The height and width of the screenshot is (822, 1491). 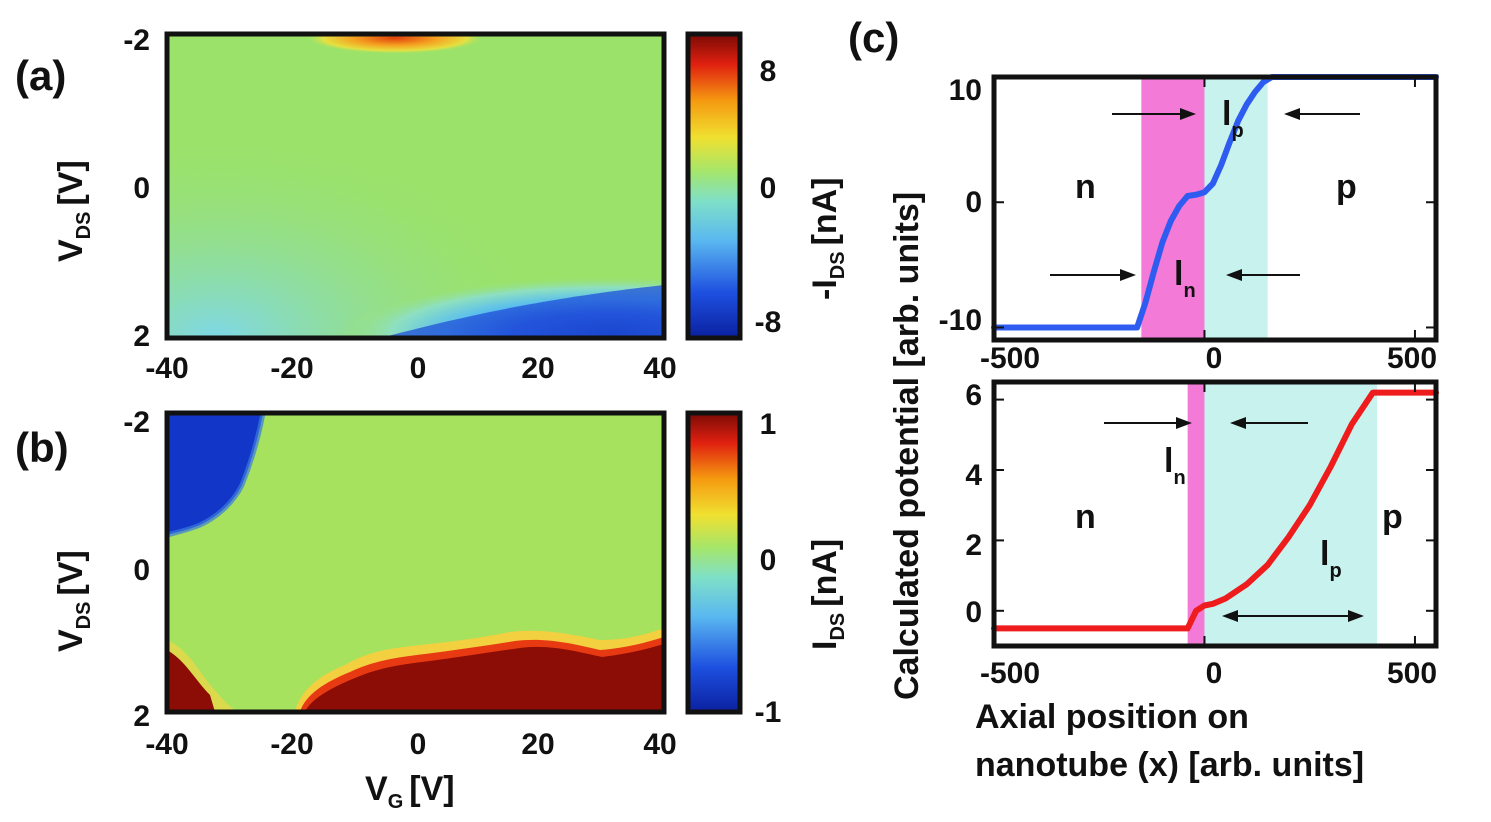 I want to click on c-bottom-n-label: n, so click(x=1085, y=517).